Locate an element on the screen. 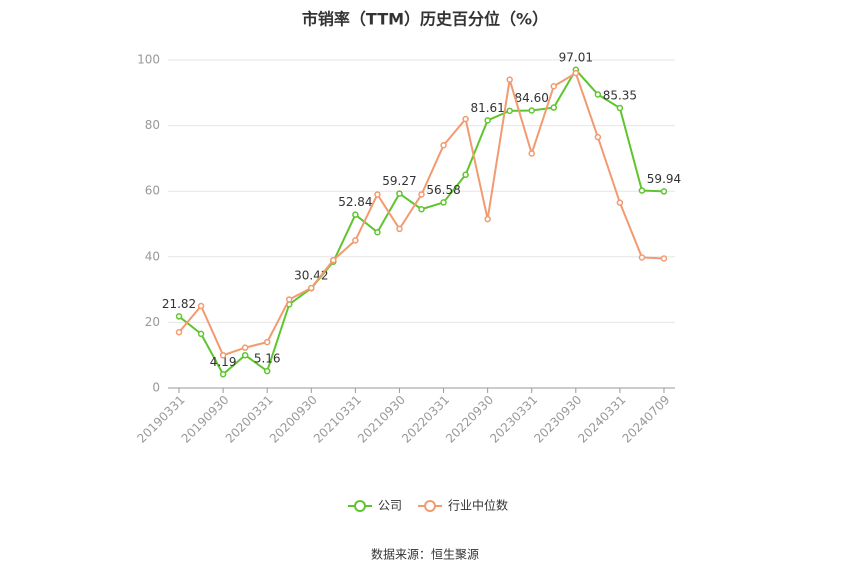  legend-label: 公司 is located at coordinates (390, 506).